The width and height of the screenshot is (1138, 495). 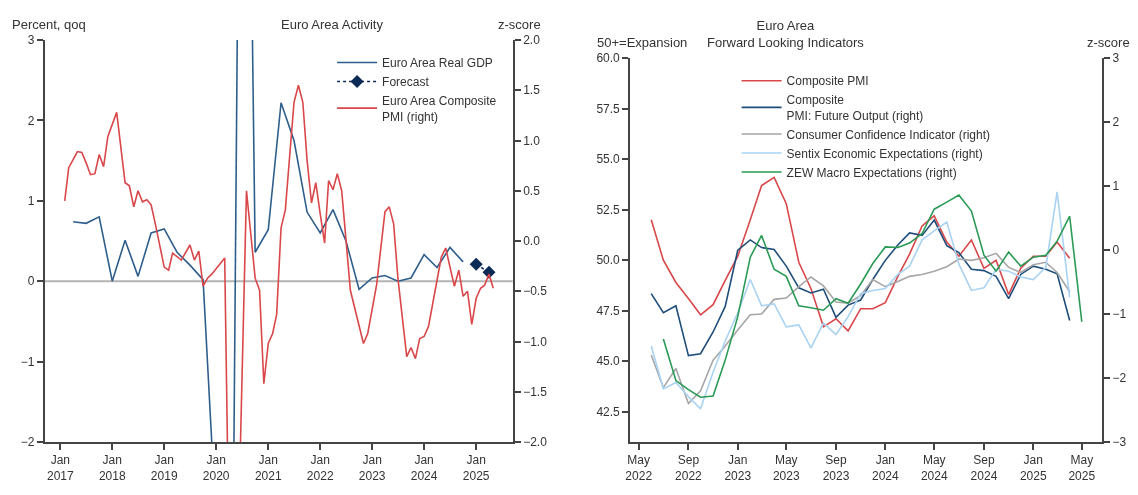 I want to click on legend-label: Euro Area Real GDP, so click(x=437, y=63).